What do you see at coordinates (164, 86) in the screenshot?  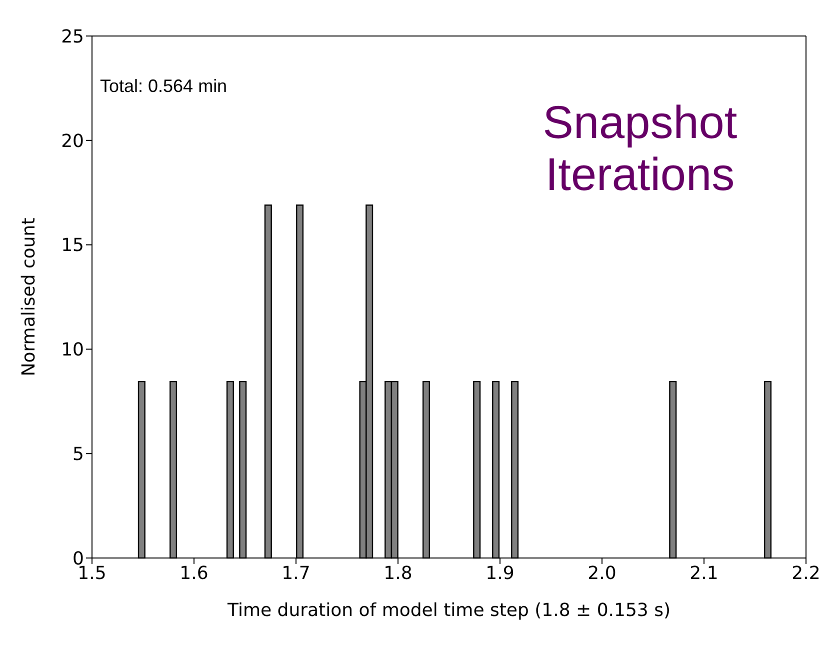 I see `annotation: Total: 0.564 min` at bounding box center [164, 86].